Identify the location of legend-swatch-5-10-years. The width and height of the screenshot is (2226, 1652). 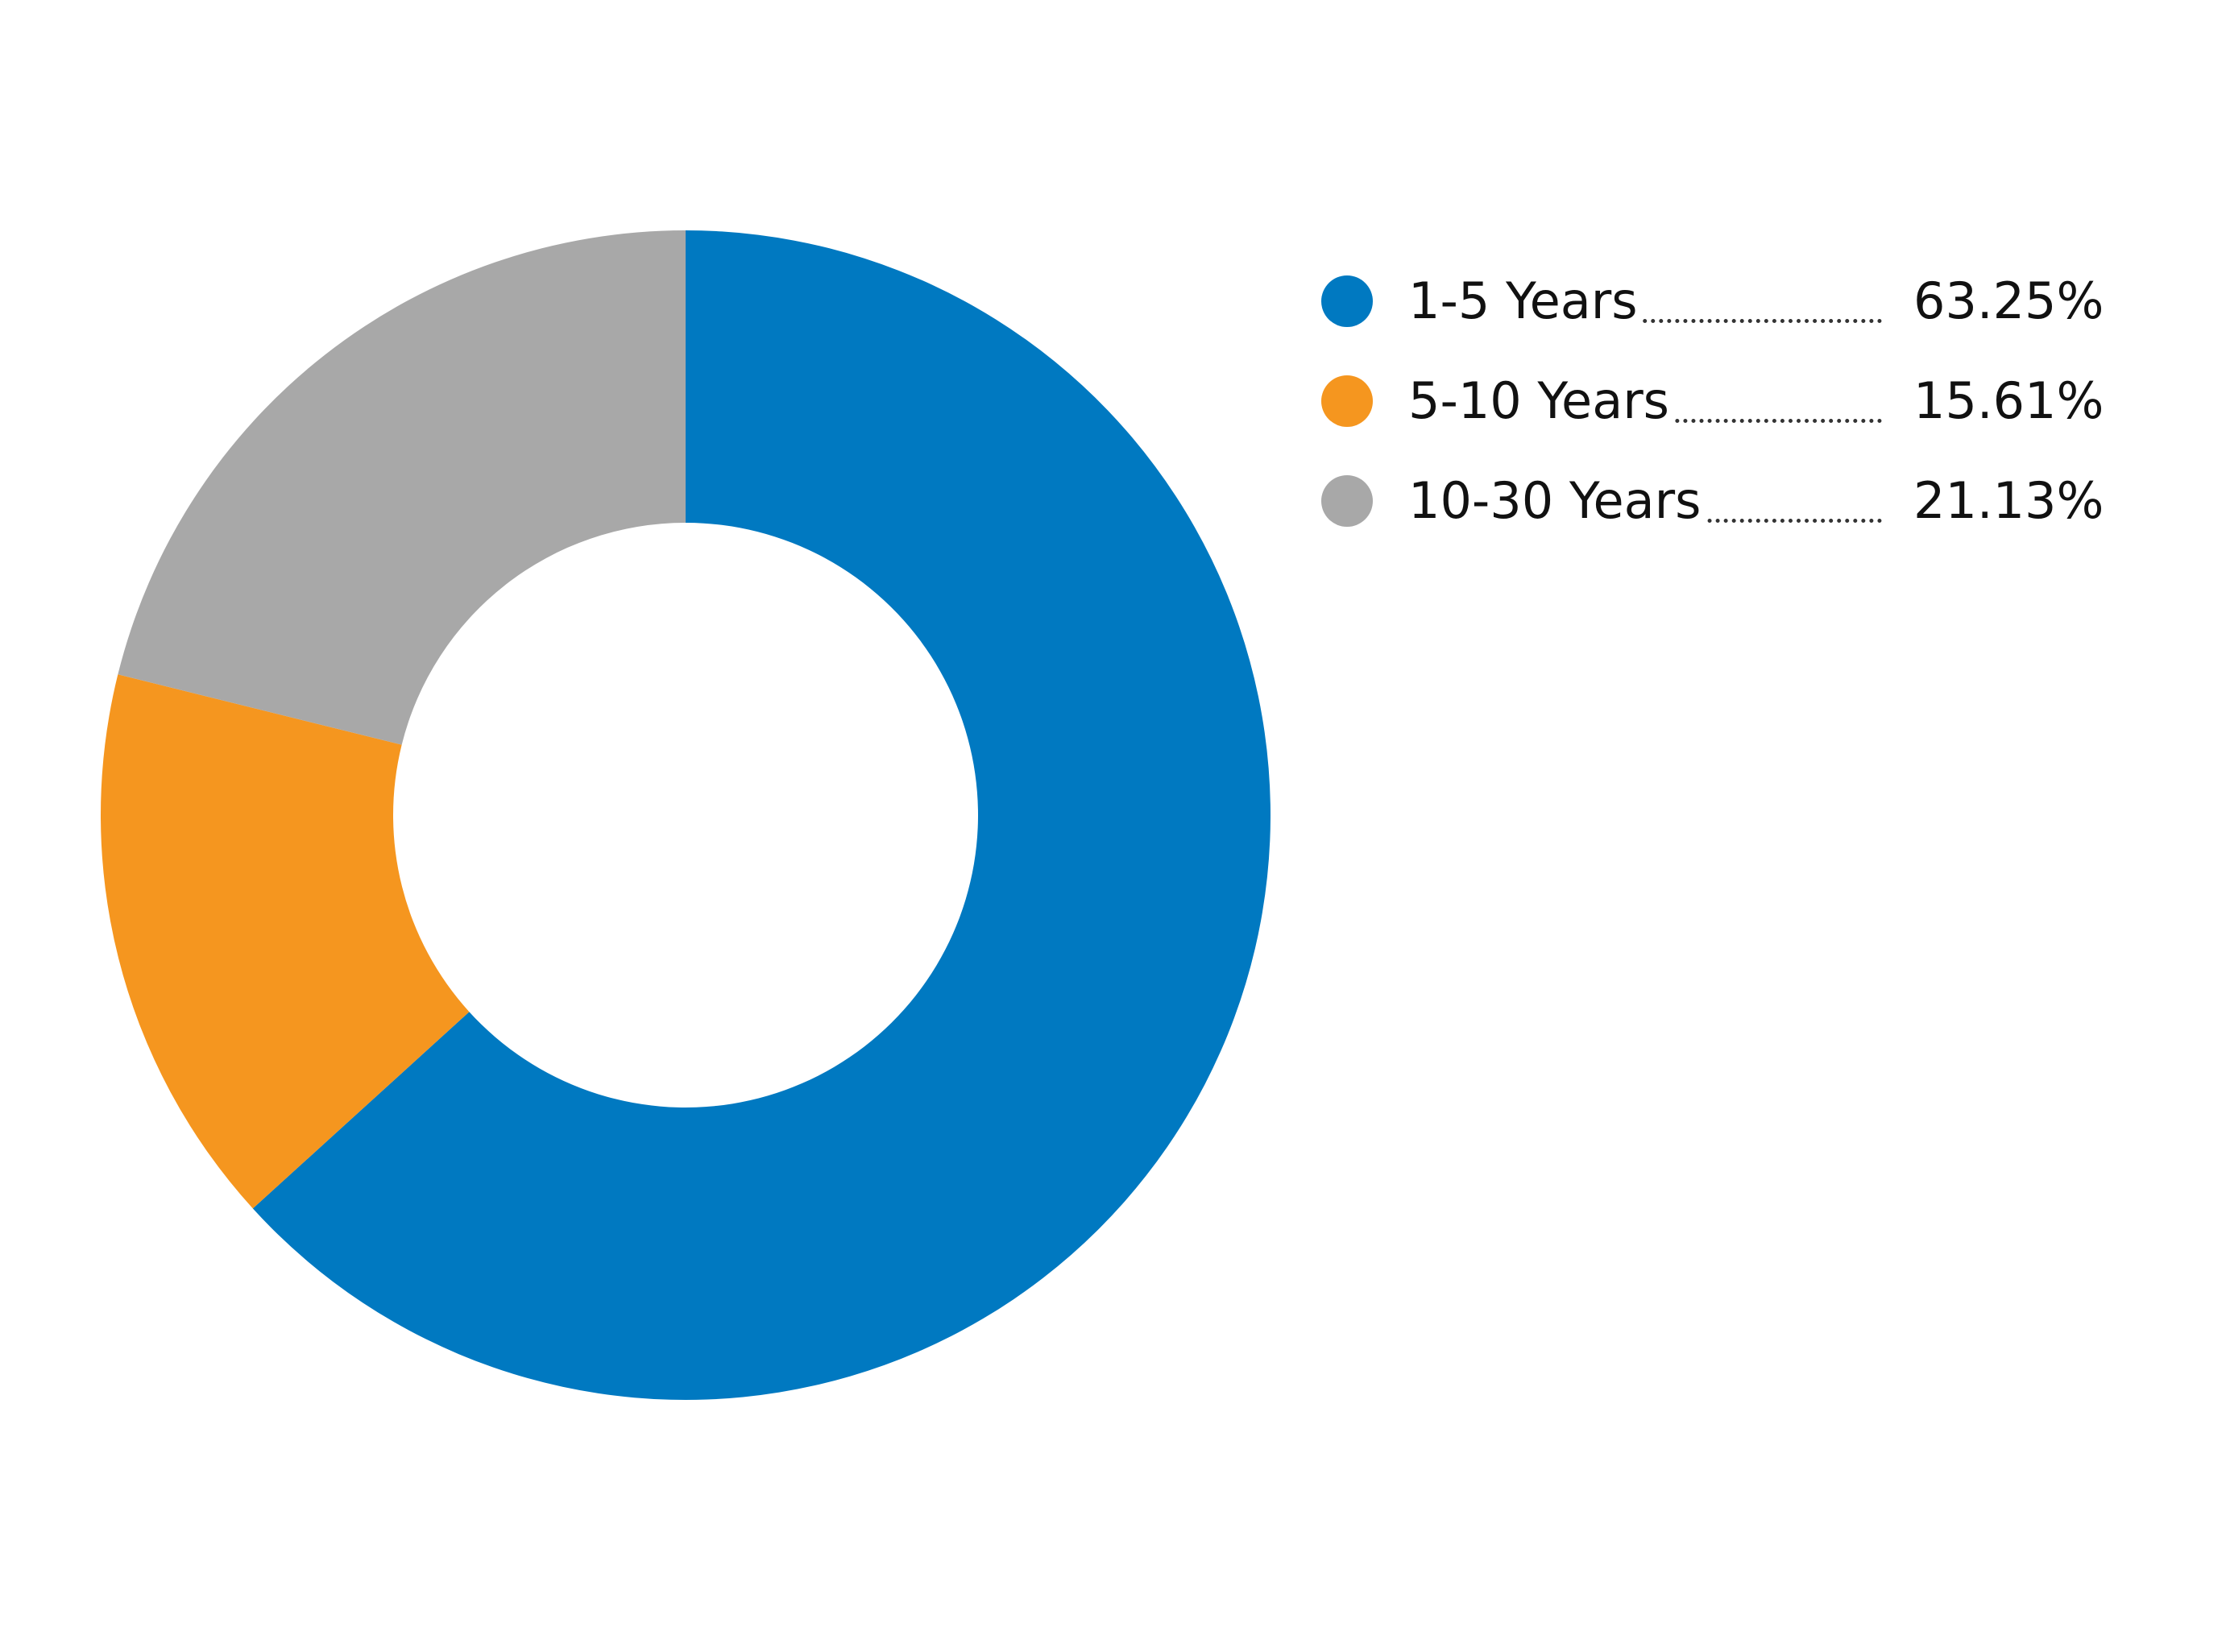
(1347, 401).